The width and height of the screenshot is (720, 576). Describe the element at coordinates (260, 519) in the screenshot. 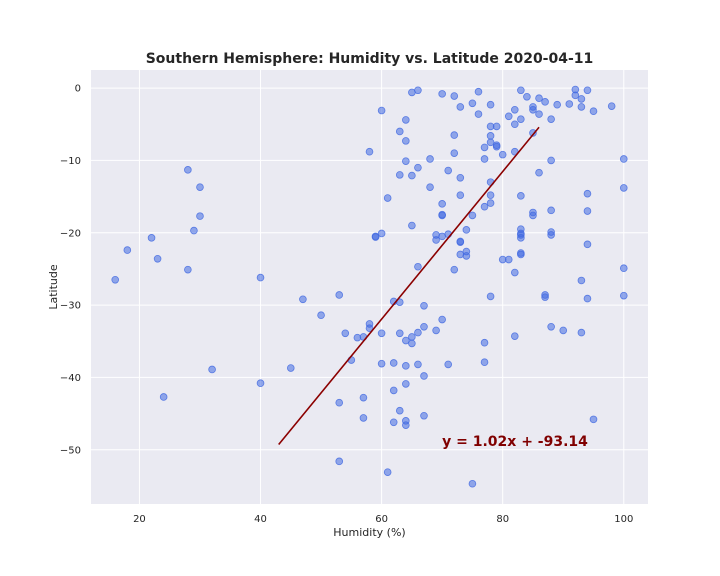

I see `x-tick-label: 40` at that location.